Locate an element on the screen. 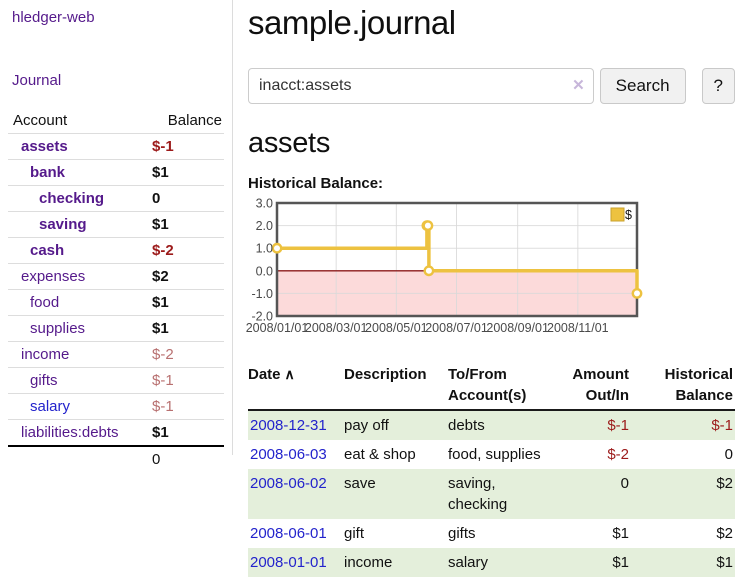 The height and width of the screenshot is (582, 742). account-link: expenses is located at coordinates (53, 276).